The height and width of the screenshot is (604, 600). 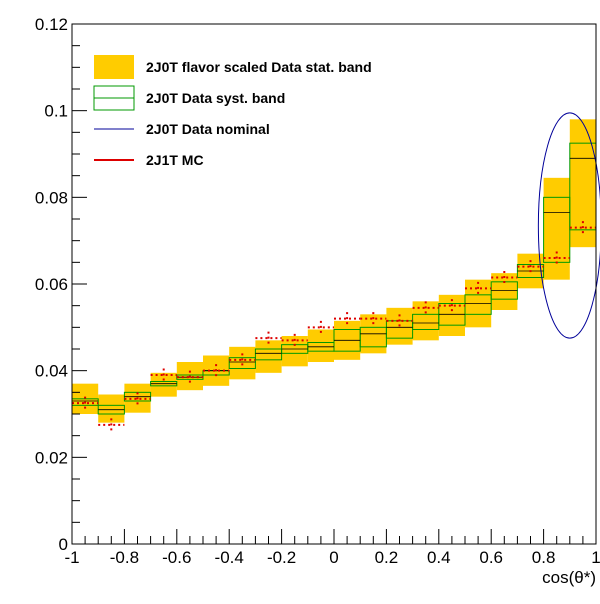 I want to click on x-tick-label: -0.8, so click(x=124, y=557).